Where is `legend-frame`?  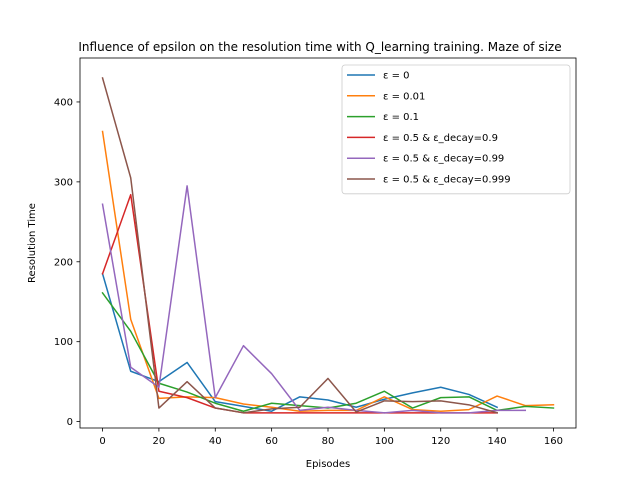 legend-frame is located at coordinates (456, 129).